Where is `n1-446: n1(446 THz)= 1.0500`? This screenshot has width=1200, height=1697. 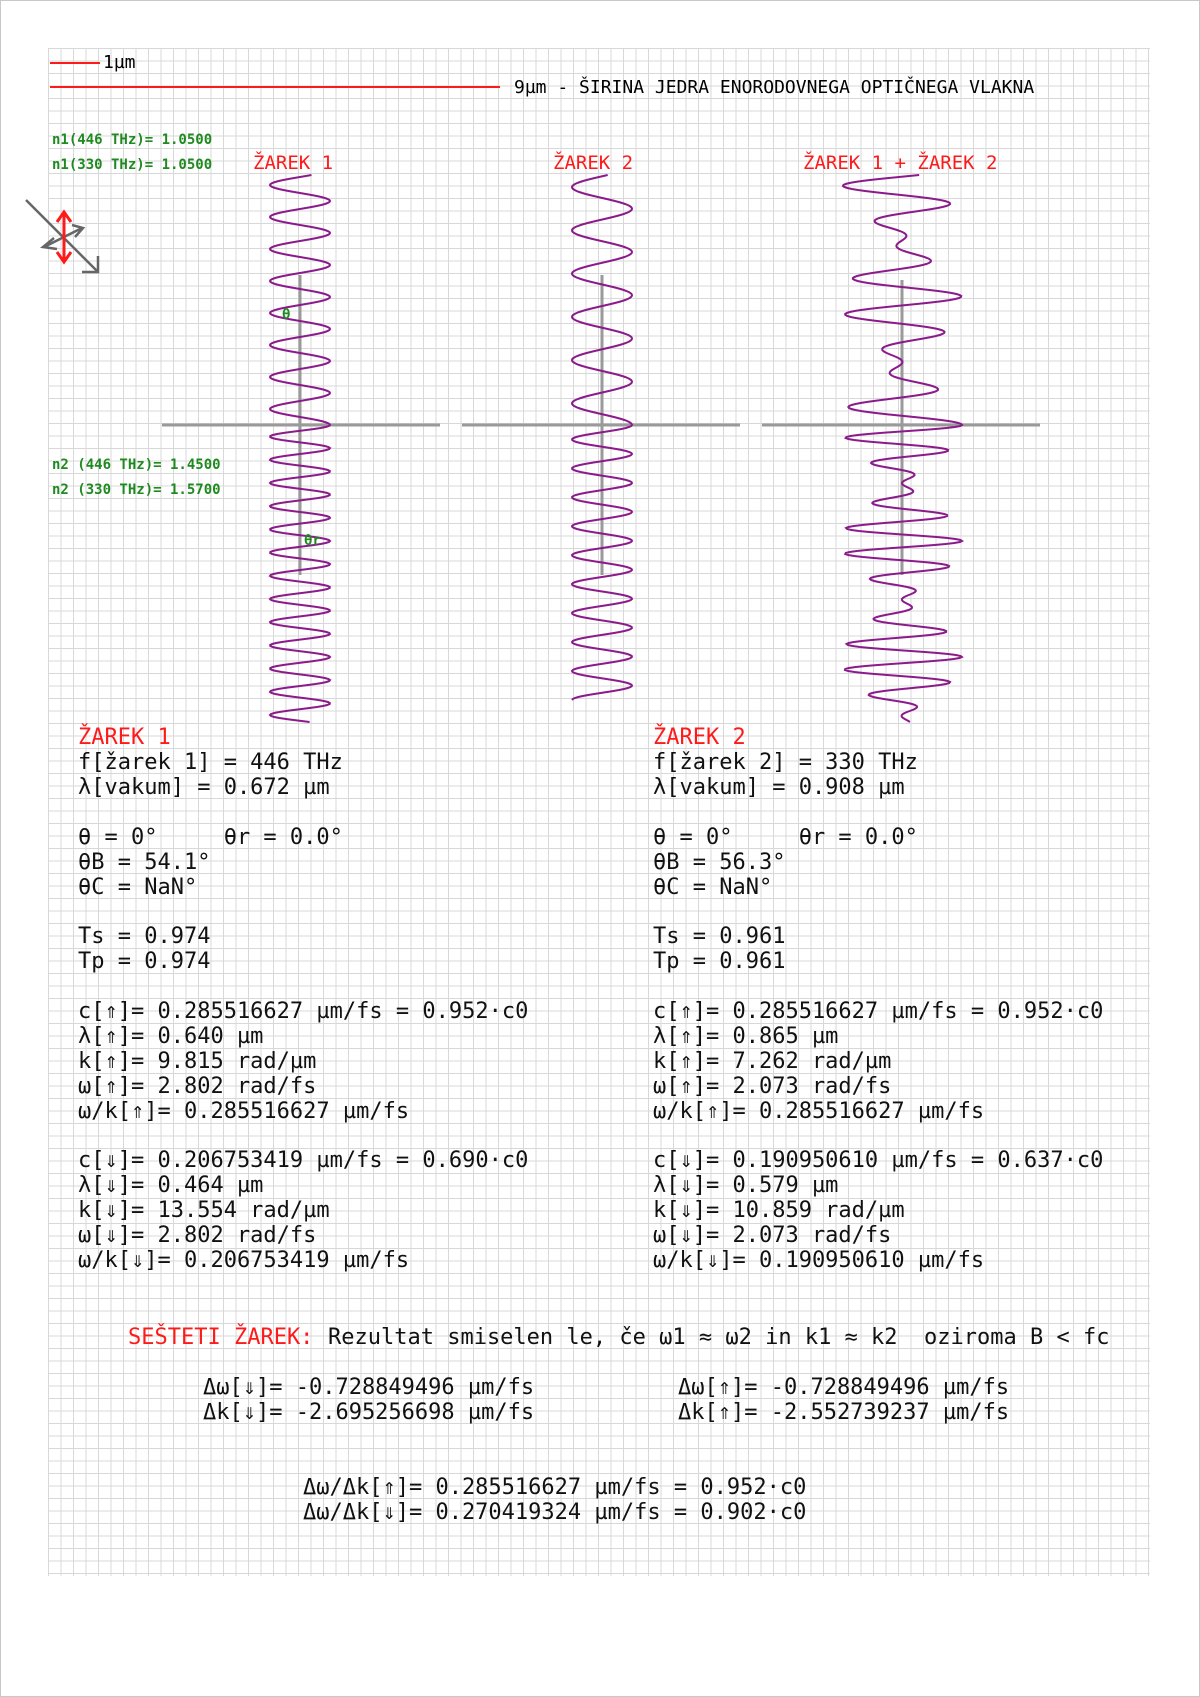 n1-446: n1(446 THz)= 1.0500 is located at coordinates (132, 140).